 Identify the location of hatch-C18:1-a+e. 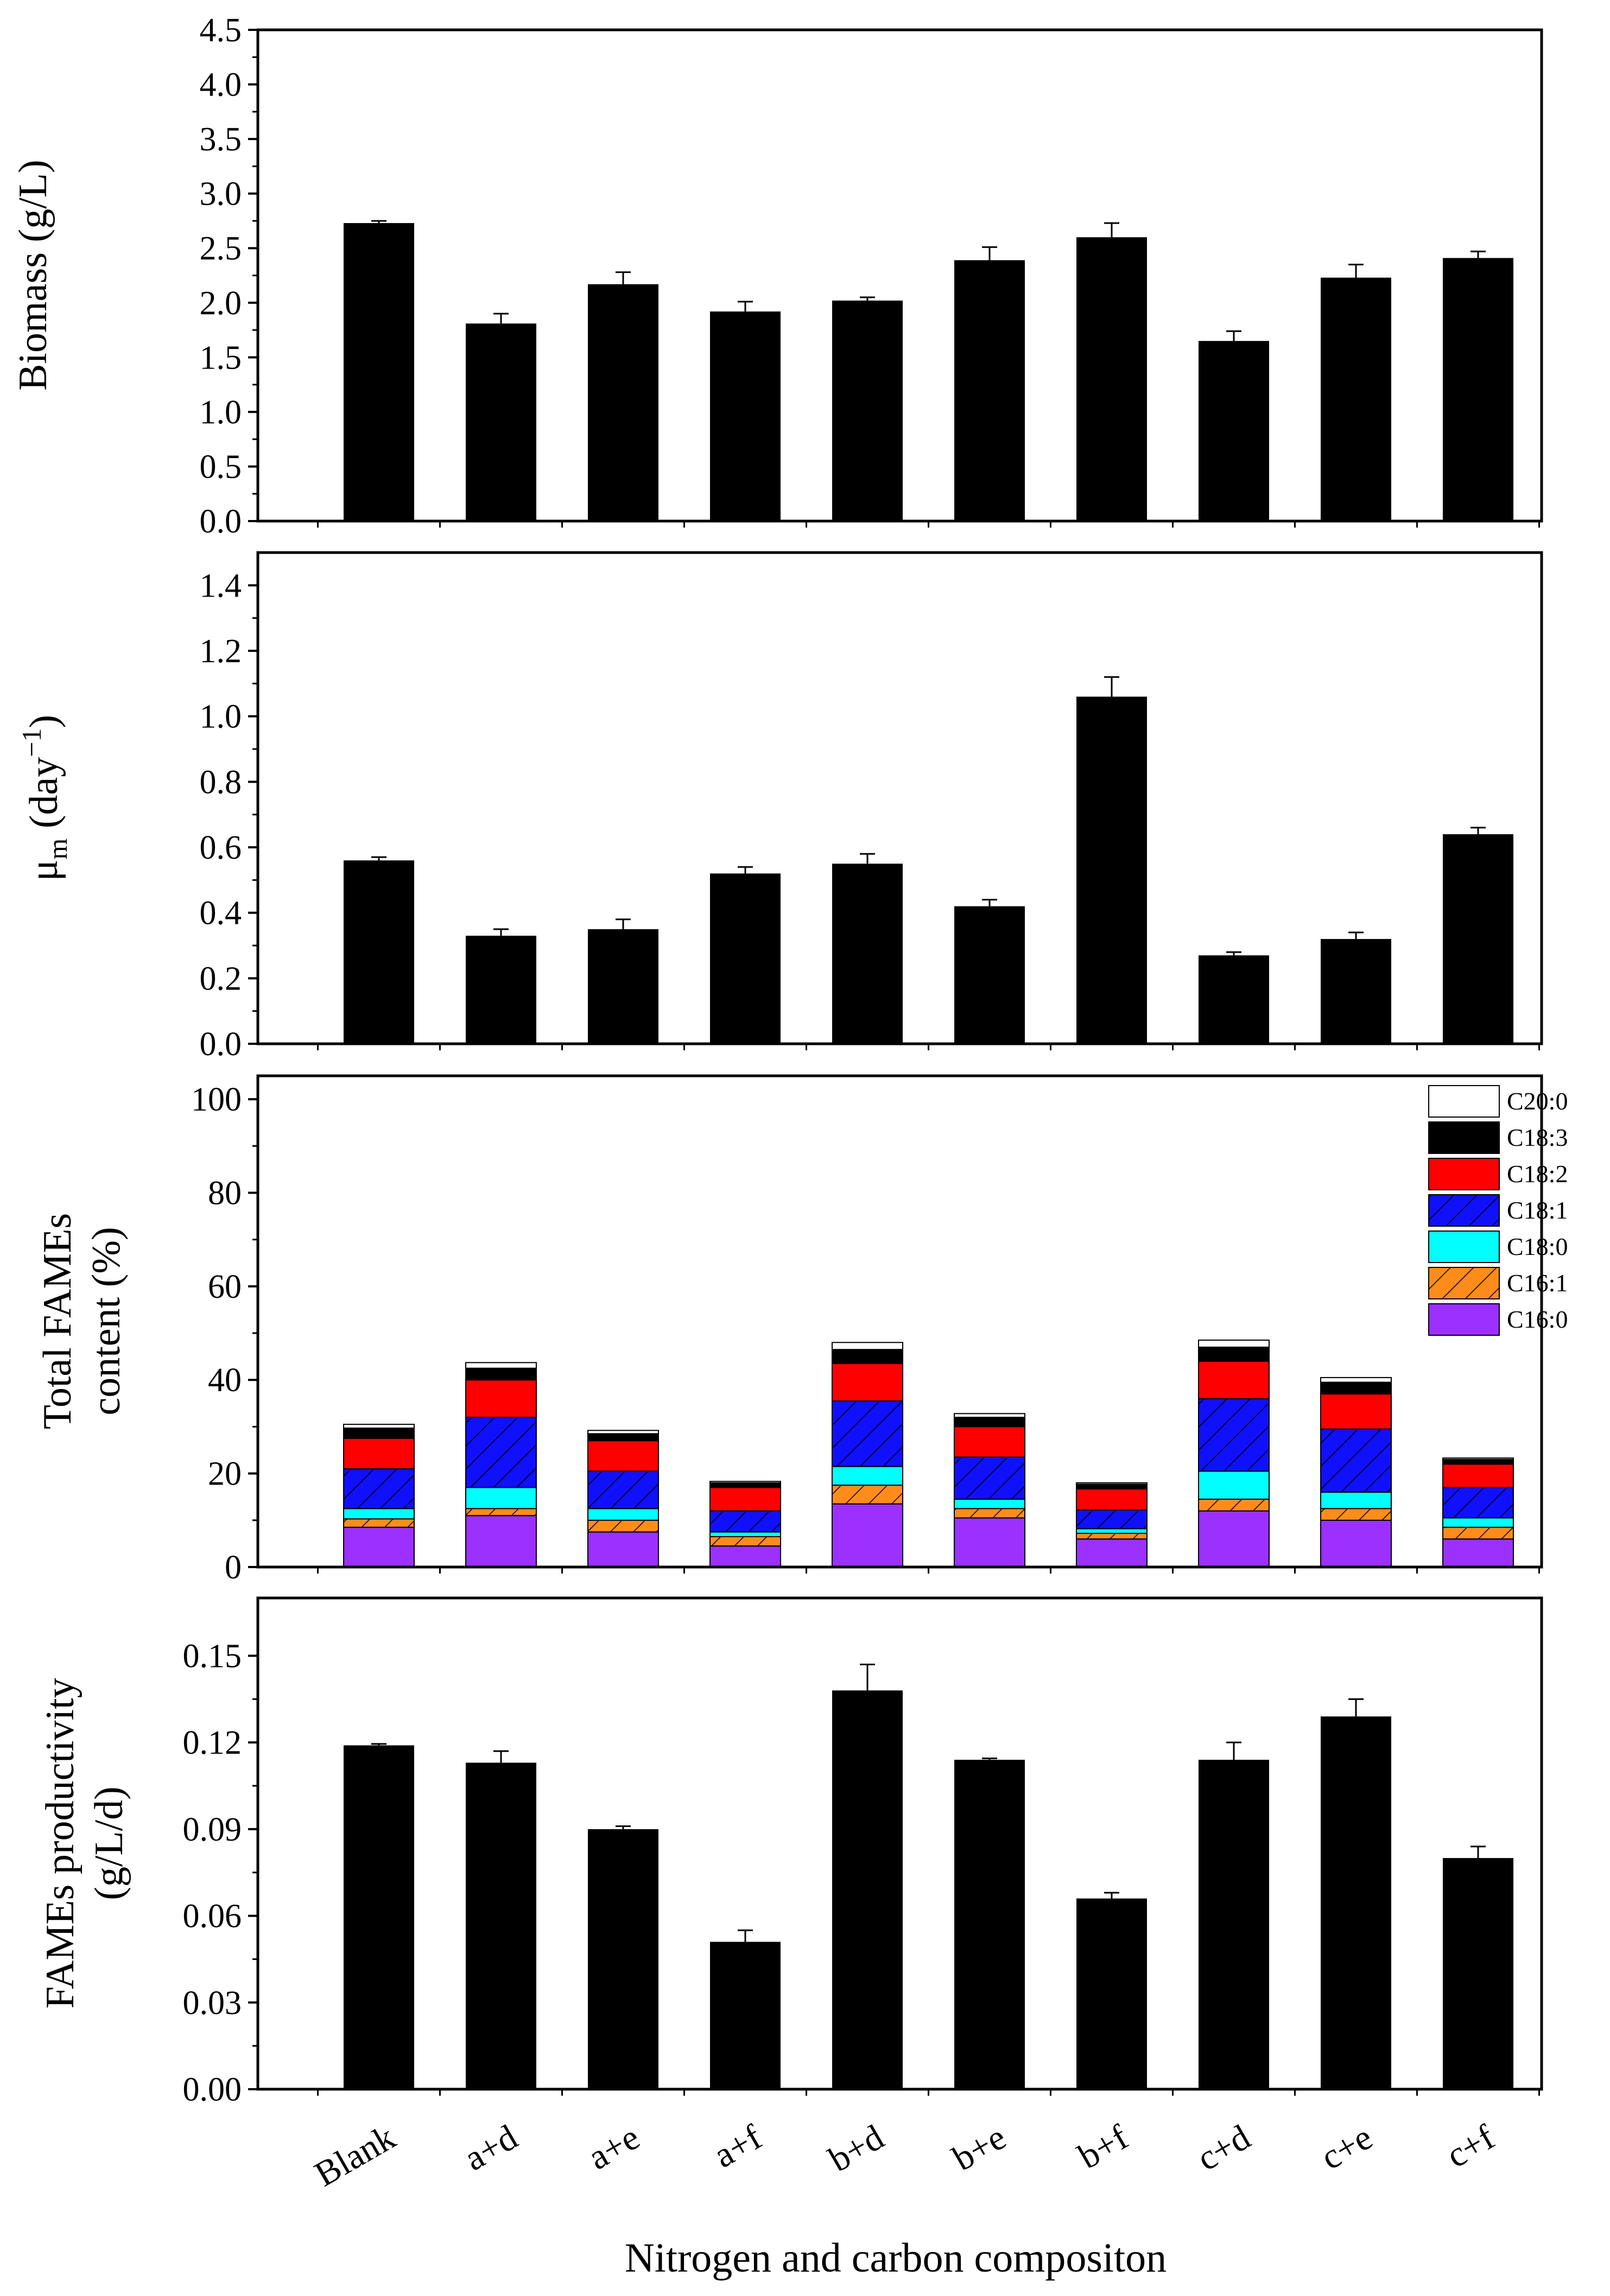
(623, 1490).